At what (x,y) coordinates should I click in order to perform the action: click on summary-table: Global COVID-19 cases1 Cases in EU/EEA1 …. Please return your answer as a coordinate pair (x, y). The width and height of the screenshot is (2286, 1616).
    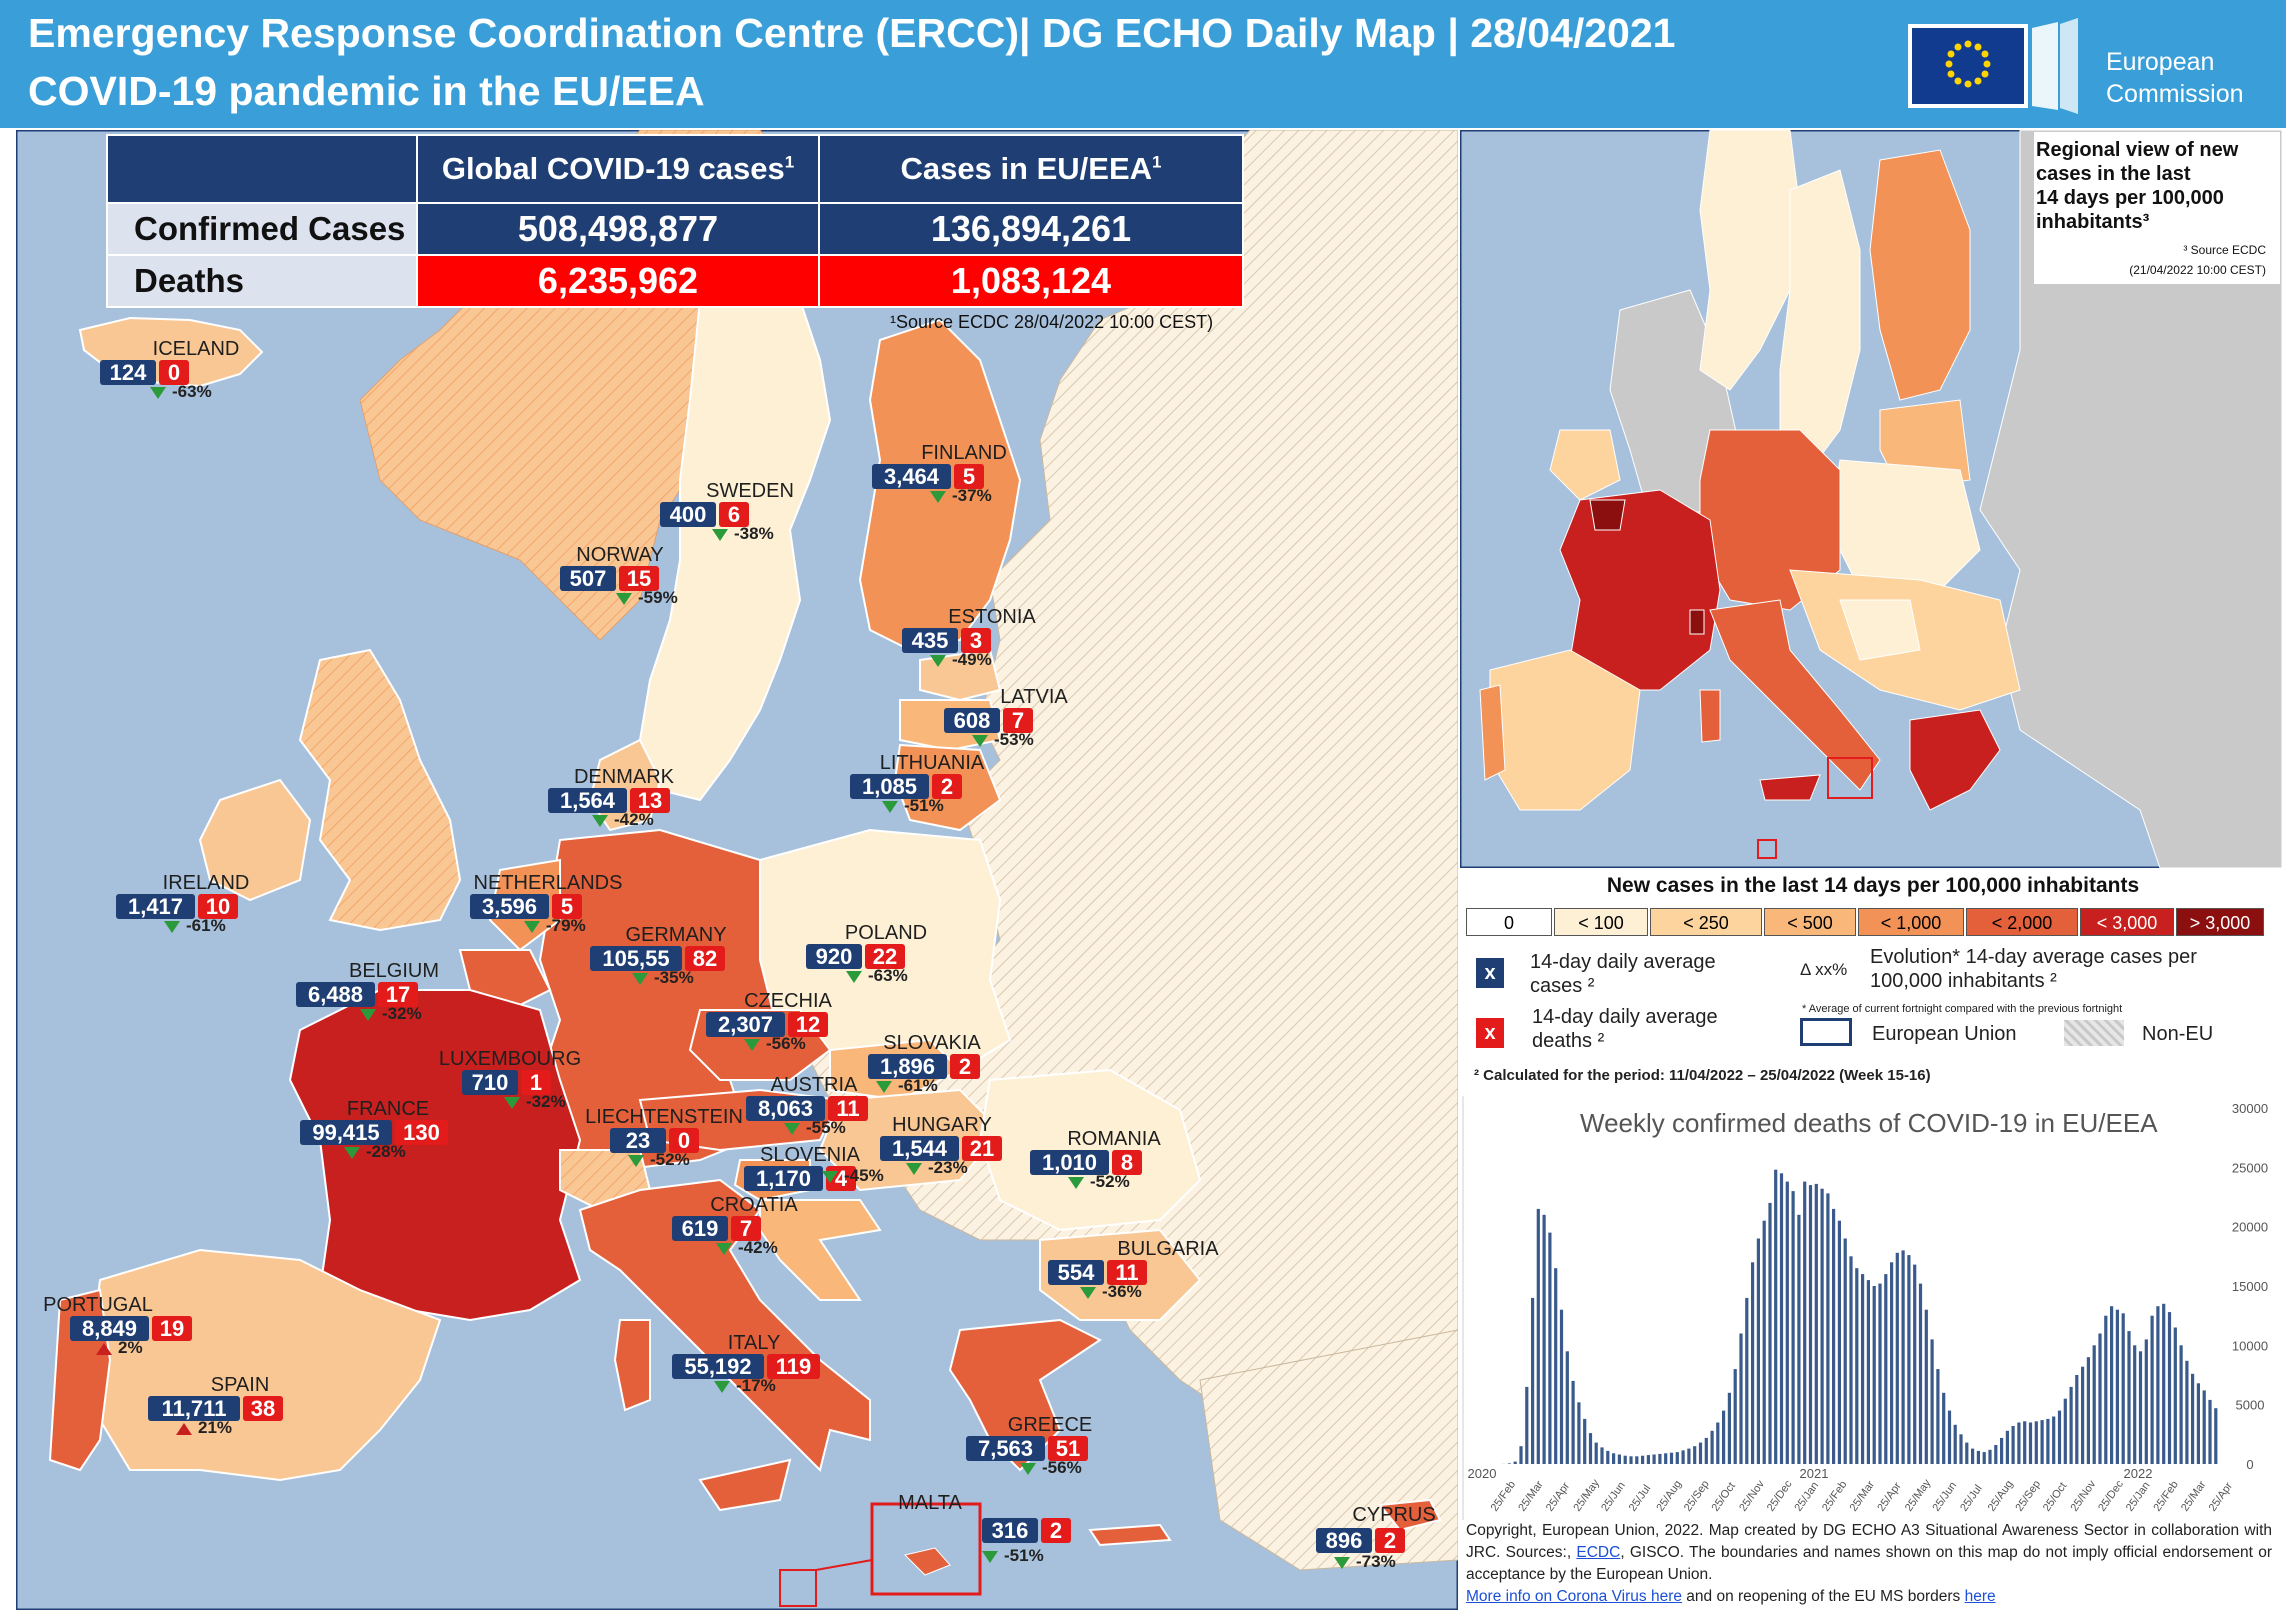
    Looking at the image, I should click on (675, 221).